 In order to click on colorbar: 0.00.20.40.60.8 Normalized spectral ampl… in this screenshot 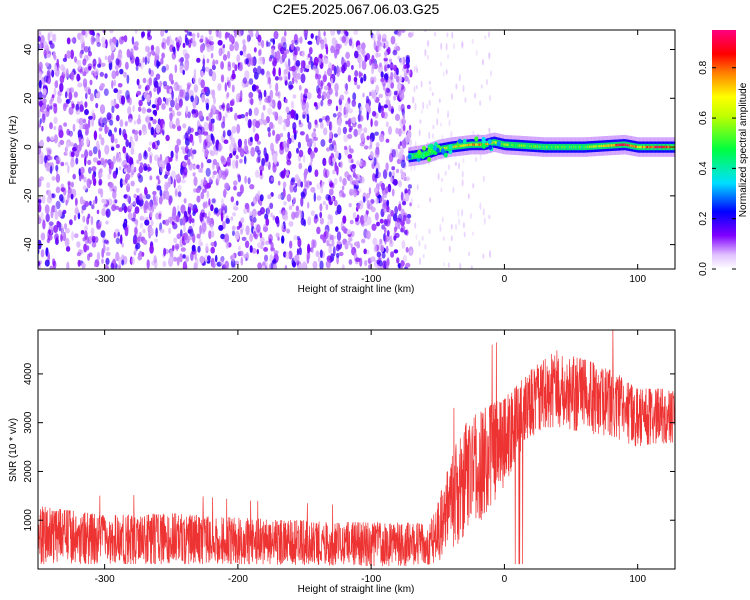, I will do `click(723, 153)`.